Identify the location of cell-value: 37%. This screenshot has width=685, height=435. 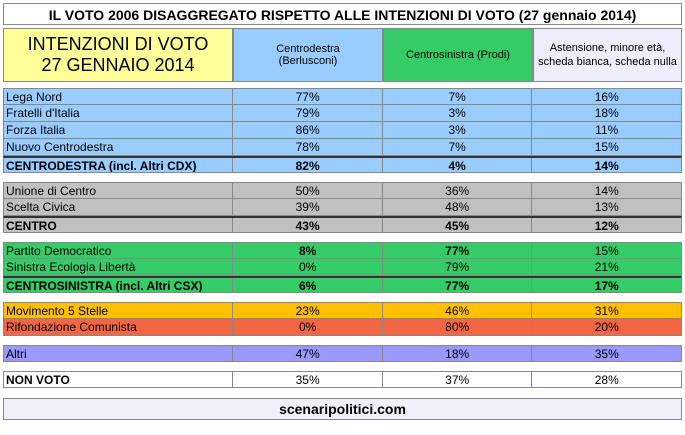
(458, 379).